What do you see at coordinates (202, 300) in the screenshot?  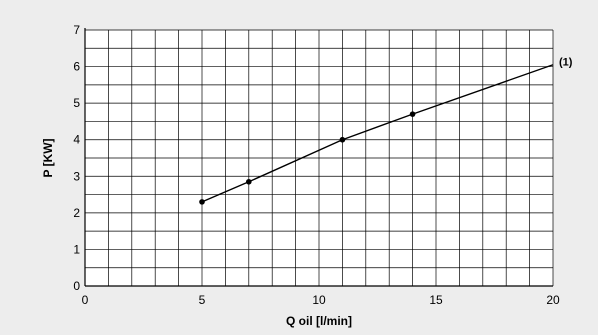 I see `x-tick-label: 5` at bounding box center [202, 300].